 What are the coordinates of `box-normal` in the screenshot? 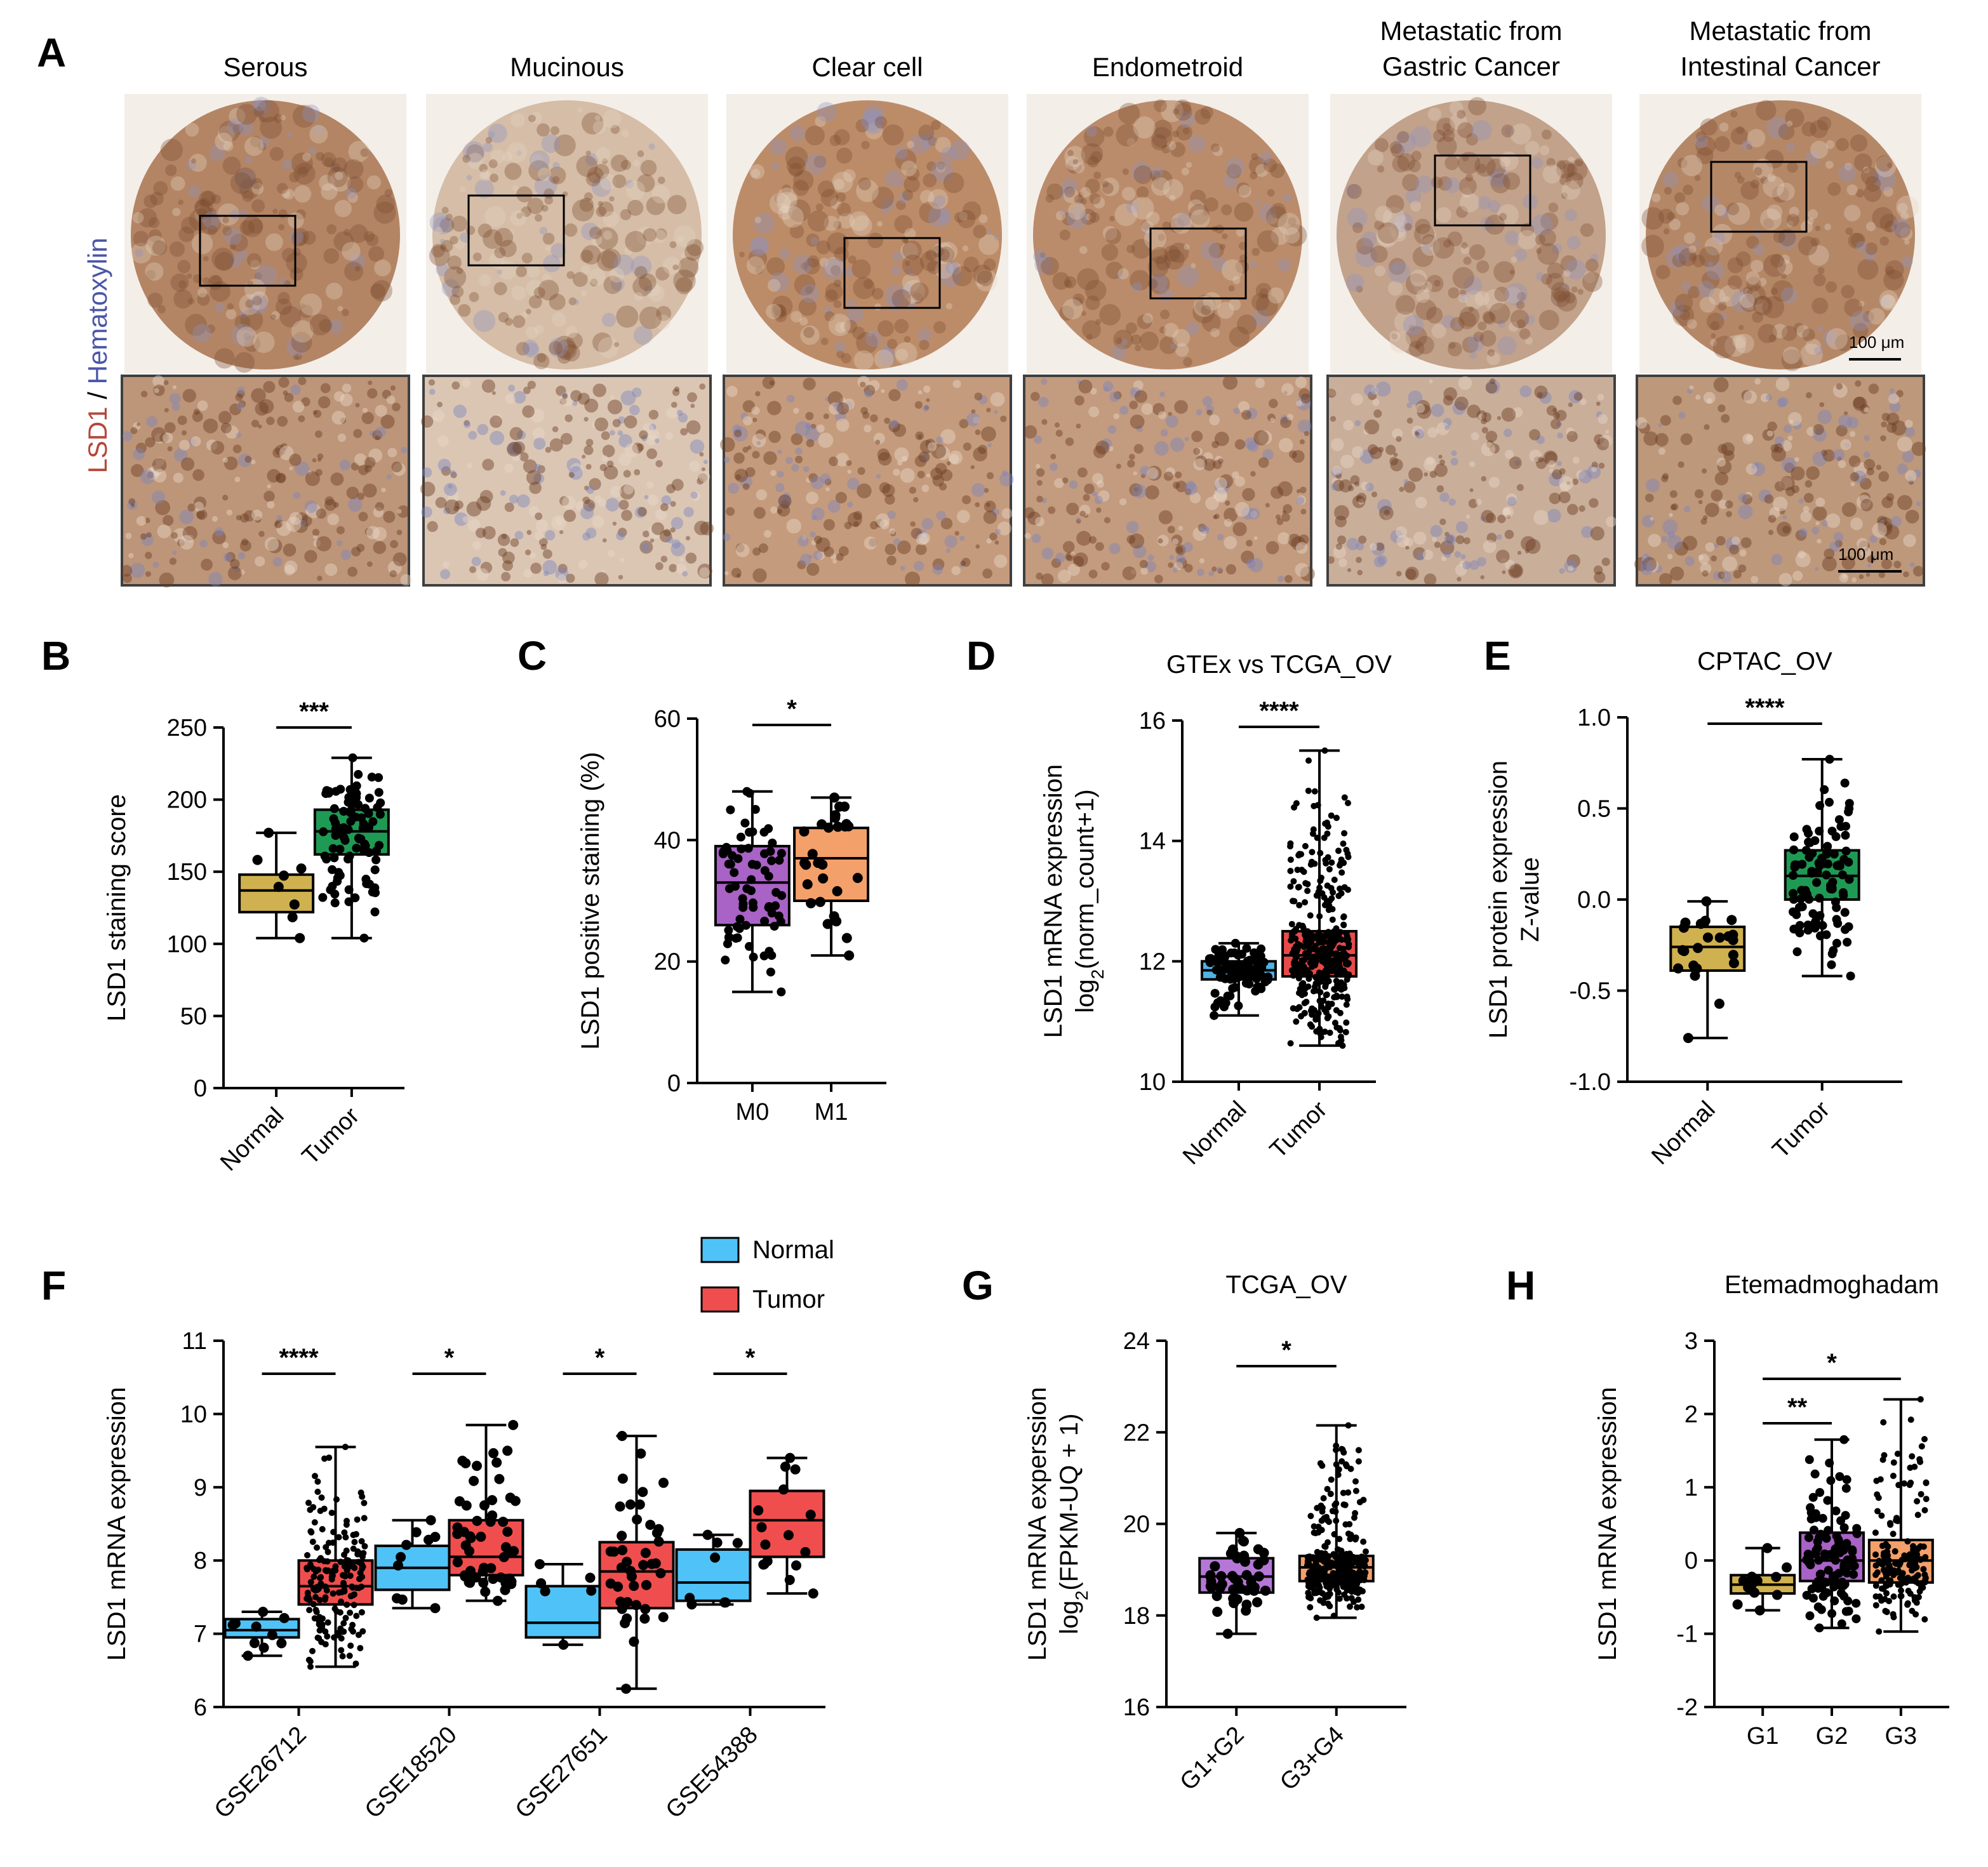 It's located at (1238, 979).